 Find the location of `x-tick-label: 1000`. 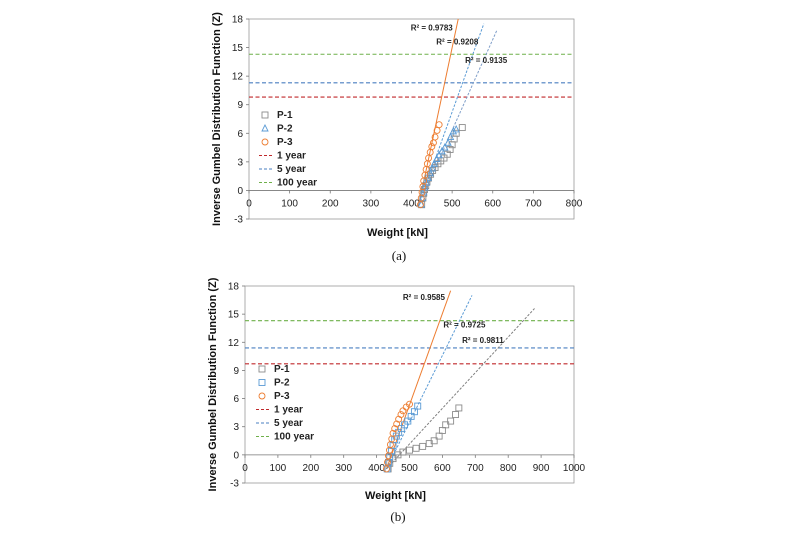

x-tick-label: 1000 is located at coordinates (574, 468).